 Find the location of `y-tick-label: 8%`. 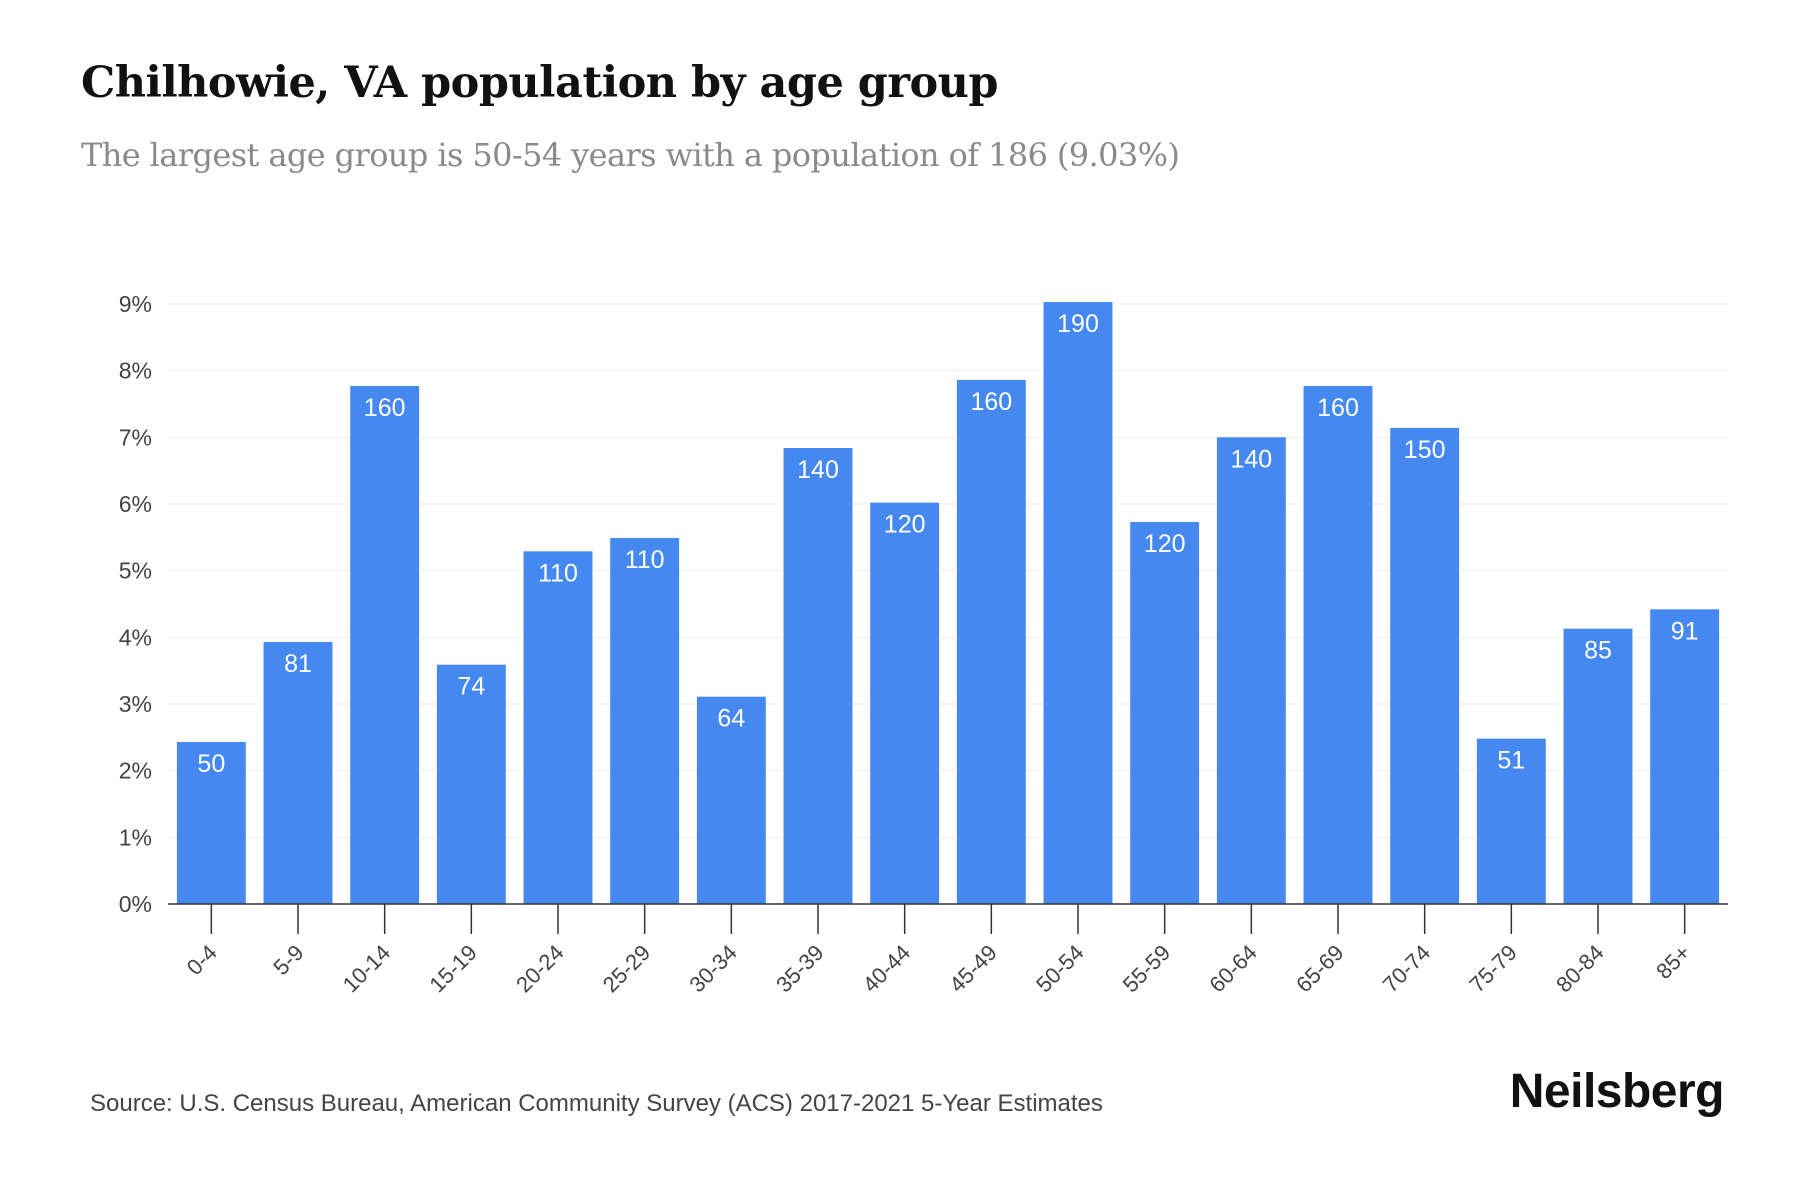

y-tick-label: 8% is located at coordinates (135, 371).